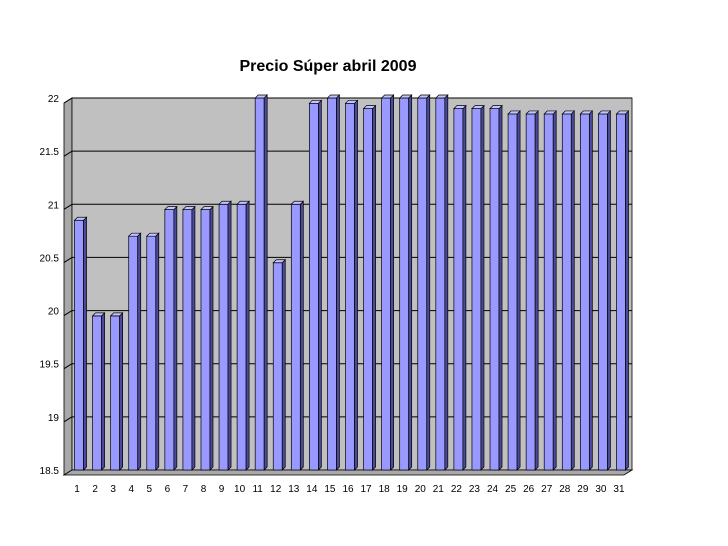 The height and width of the screenshot is (546, 728). Describe the element at coordinates (565, 489) in the screenshot. I see `x-tick-label: 28` at that location.